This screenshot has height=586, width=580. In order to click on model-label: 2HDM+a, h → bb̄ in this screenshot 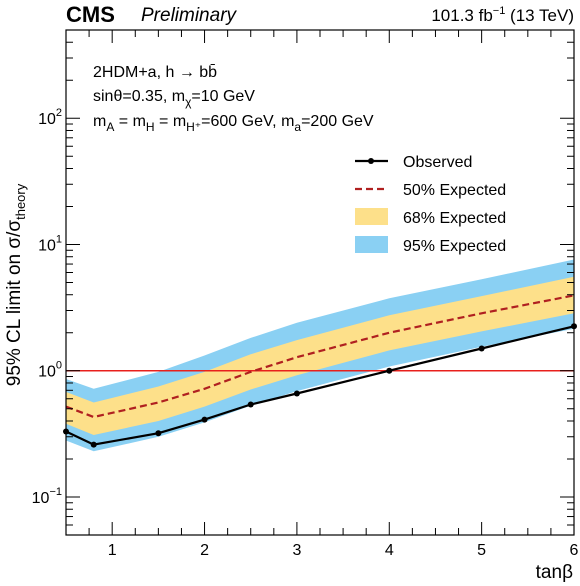, I will do `click(155, 72)`.